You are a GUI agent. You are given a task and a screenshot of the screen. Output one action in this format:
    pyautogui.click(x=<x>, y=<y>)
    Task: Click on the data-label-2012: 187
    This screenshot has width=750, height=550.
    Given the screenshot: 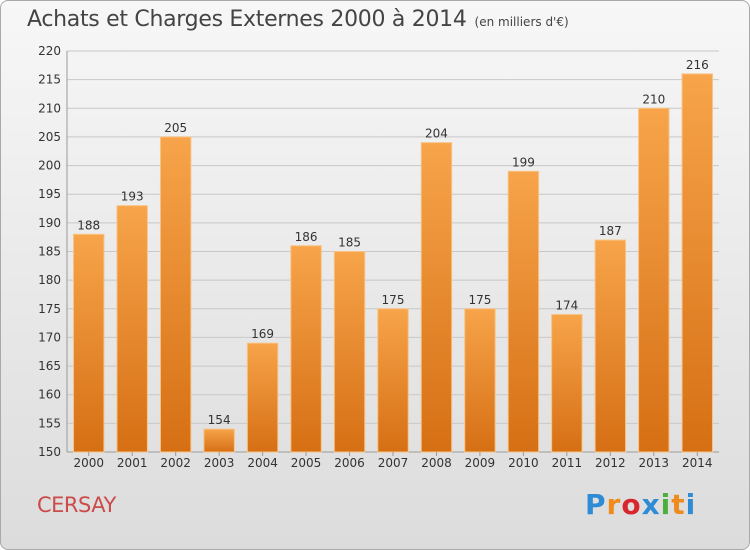 What is the action you would take?
    pyautogui.click(x=610, y=231)
    